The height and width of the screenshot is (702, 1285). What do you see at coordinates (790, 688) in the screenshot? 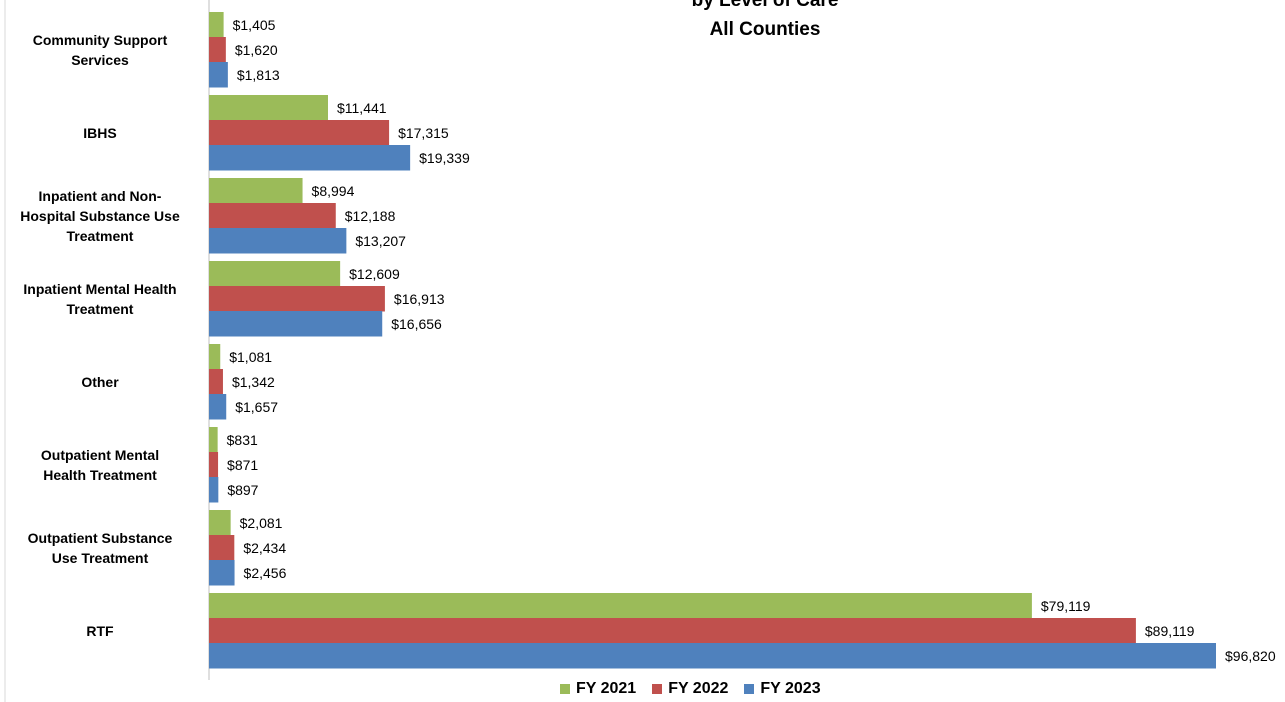
I see `legend-label: FY 2023` at bounding box center [790, 688].